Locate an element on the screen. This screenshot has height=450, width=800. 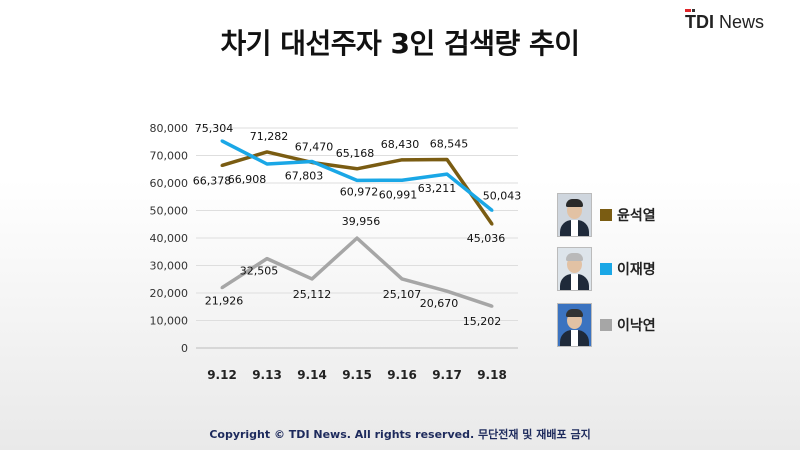
legend-item-series-1: 이재명 is located at coordinates (606, 269).